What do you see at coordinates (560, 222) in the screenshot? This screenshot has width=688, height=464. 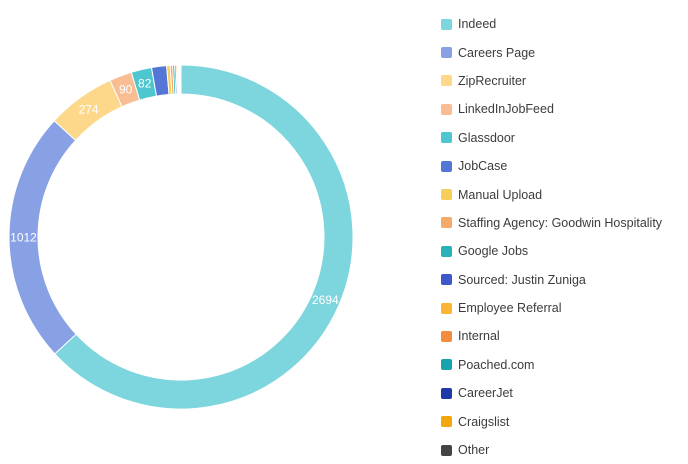 I see `legend-label: Staffing Agency: Goodwin Hospitality` at bounding box center [560, 222].